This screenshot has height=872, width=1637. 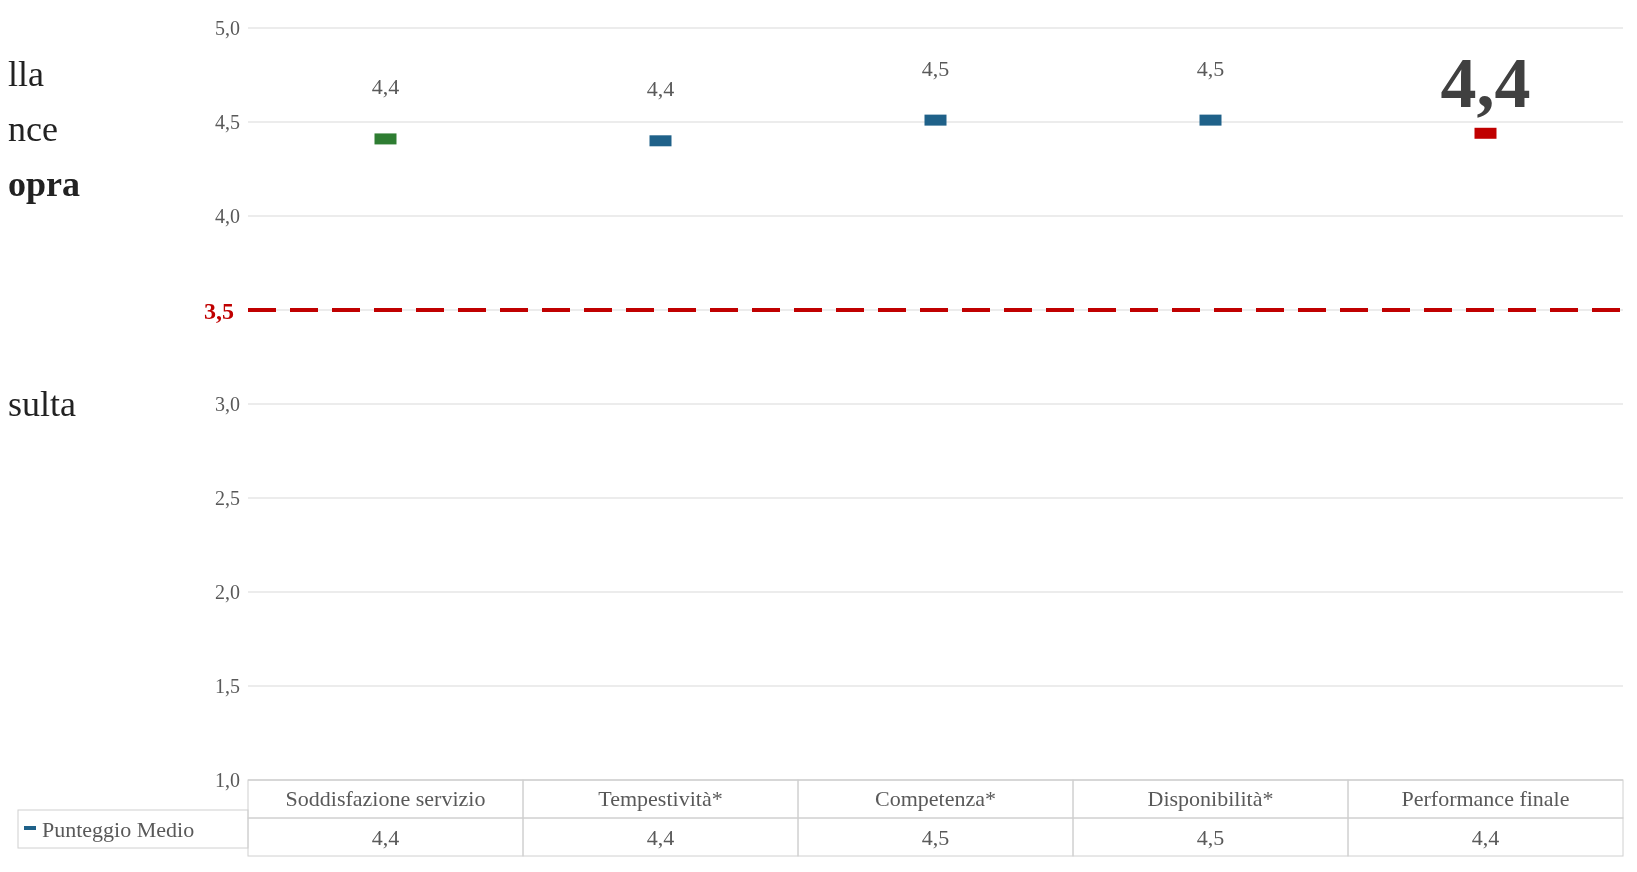 What do you see at coordinates (33, 129) in the screenshot?
I see `text: nce` at bounding box center [33, 129].